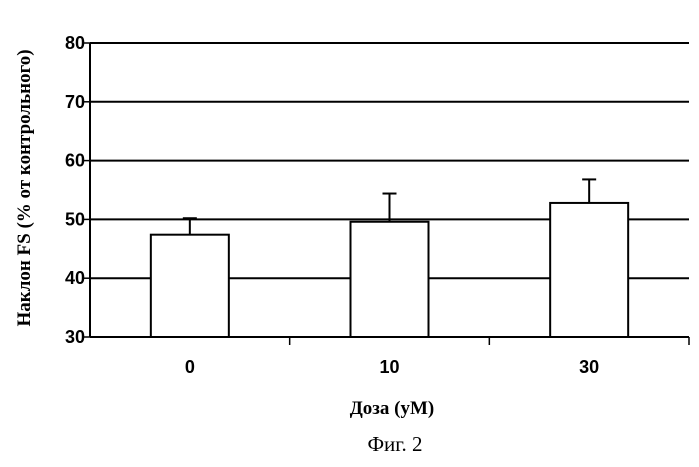  What do you see at coordinates (75, 43) in the screenshot?
I see `y-tick-label: 80` at bounding box center [75, 43].